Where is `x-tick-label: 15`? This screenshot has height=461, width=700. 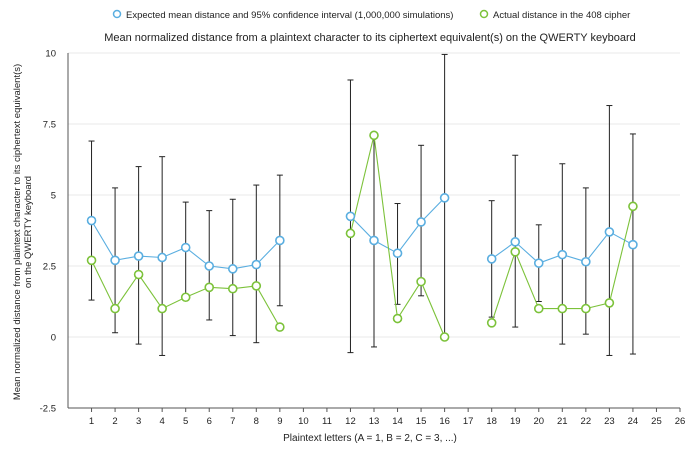
x-tick-label: 15 is located at coordinates (421, 421).